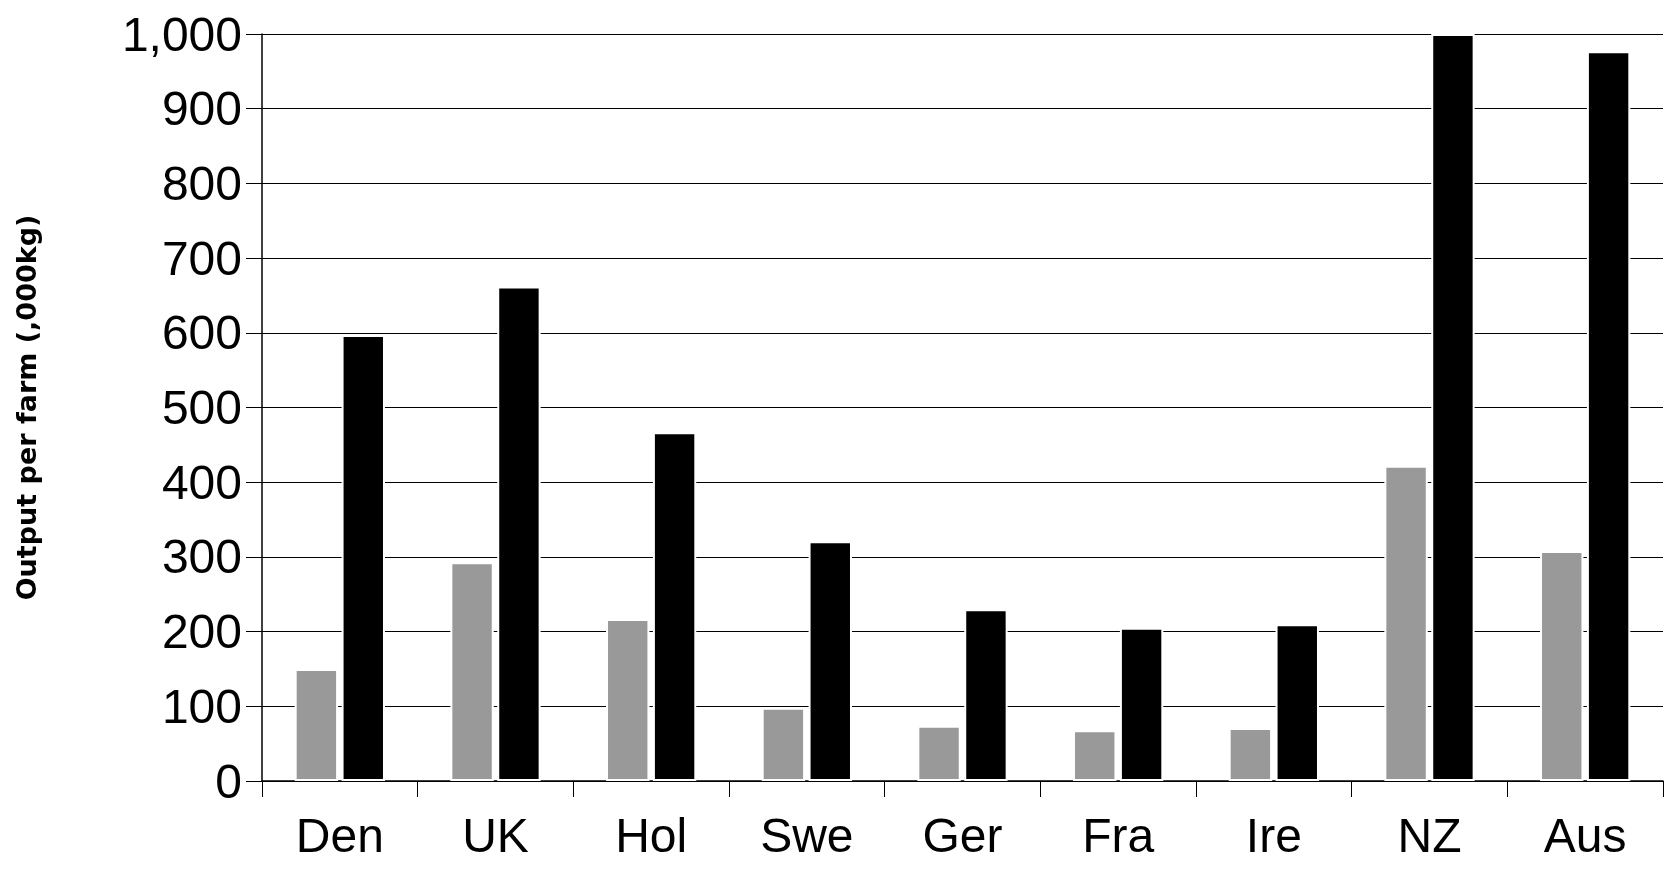  What do you see at coordinates (201, 632) in the screenshot?
I see `y-tick-label: 200` at bounding box center [201, 632].